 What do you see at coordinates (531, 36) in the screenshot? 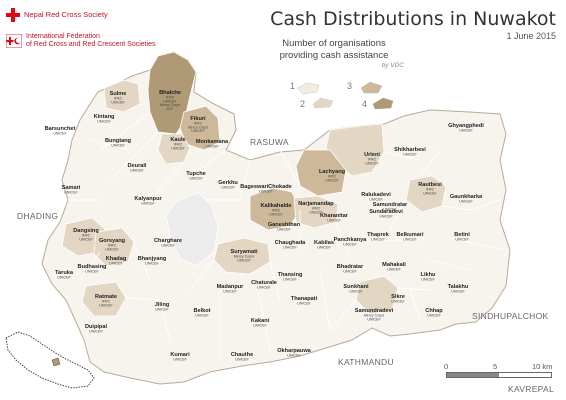
I see `map-date: 1 June 2015` at bounding box center [531, 36].